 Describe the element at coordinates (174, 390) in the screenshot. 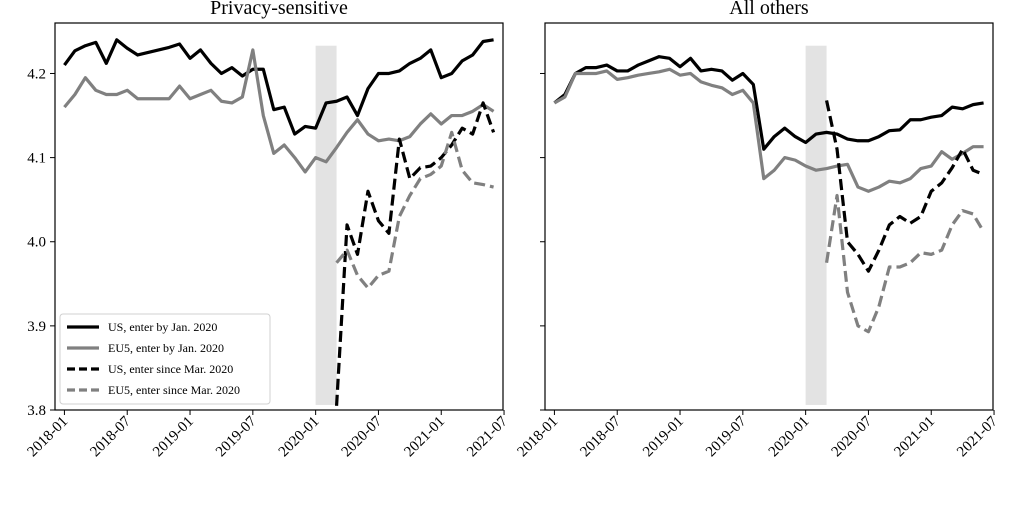

I see `legend-label: EU5, enter since Mar. 2020` at that location.